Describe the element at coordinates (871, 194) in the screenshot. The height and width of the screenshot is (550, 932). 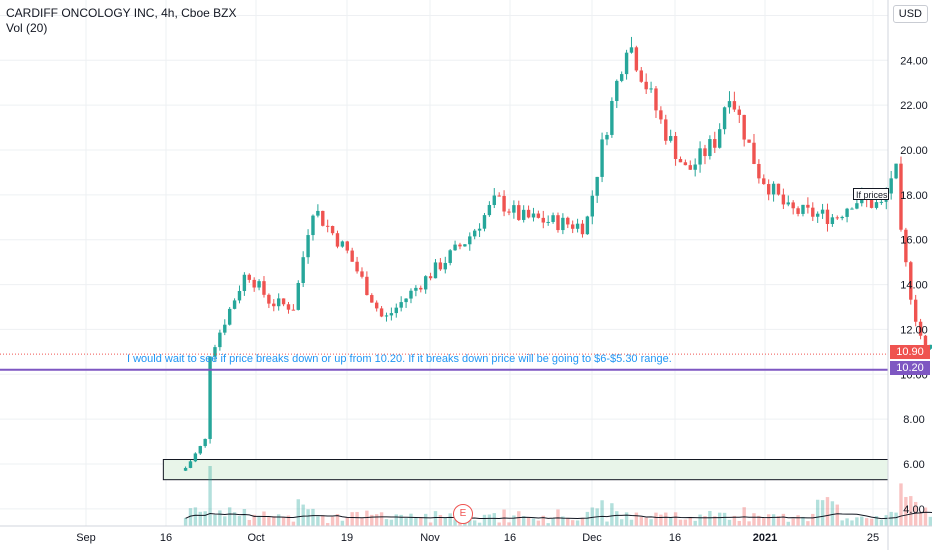
I see `callout-note: If prices` at that location.